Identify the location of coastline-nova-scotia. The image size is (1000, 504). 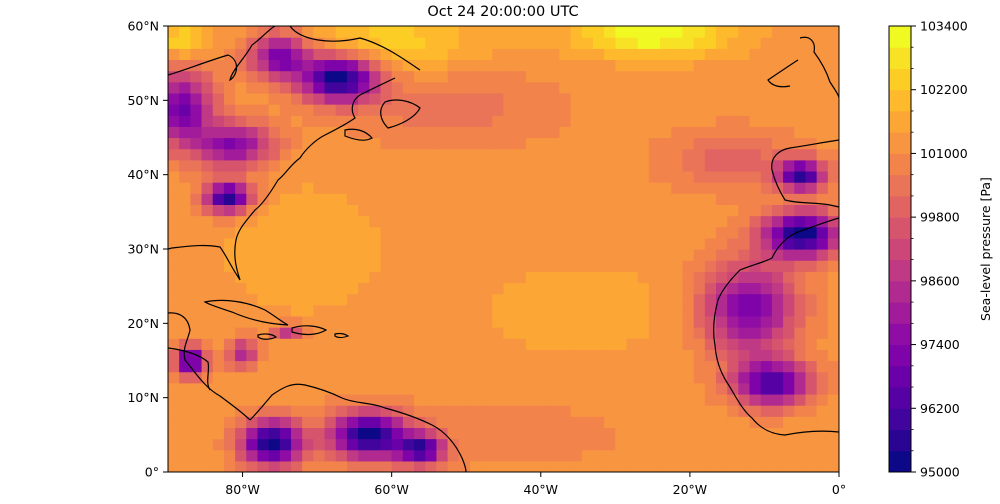
(358, 134).